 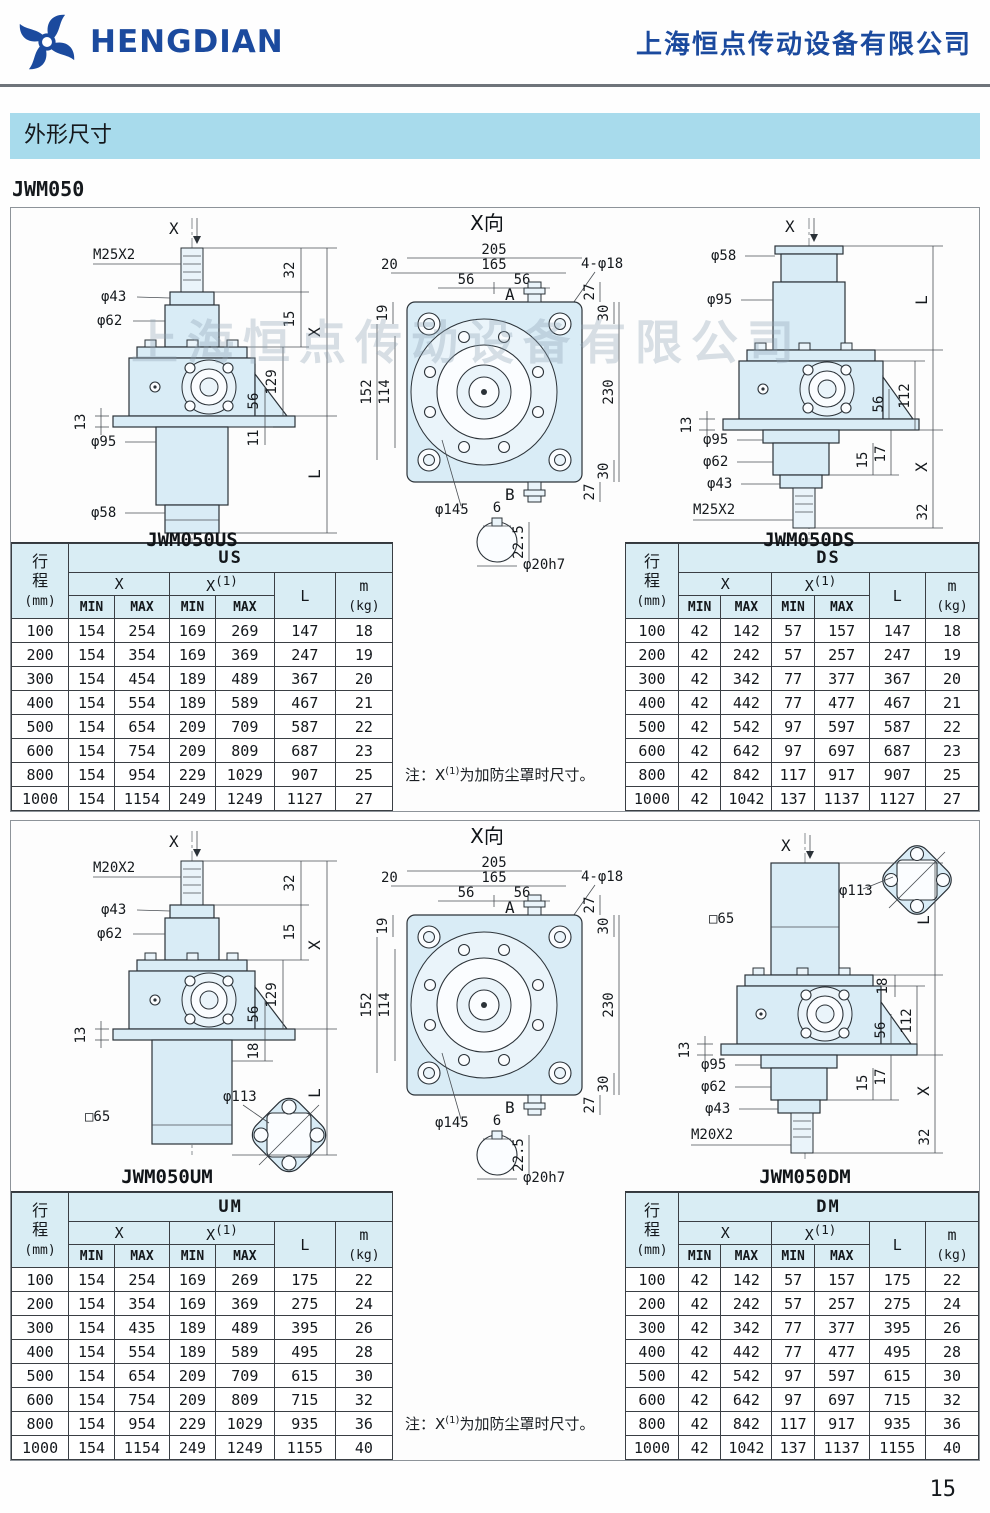 I want to click on table-cell: 687, so click(x=897, y=750).